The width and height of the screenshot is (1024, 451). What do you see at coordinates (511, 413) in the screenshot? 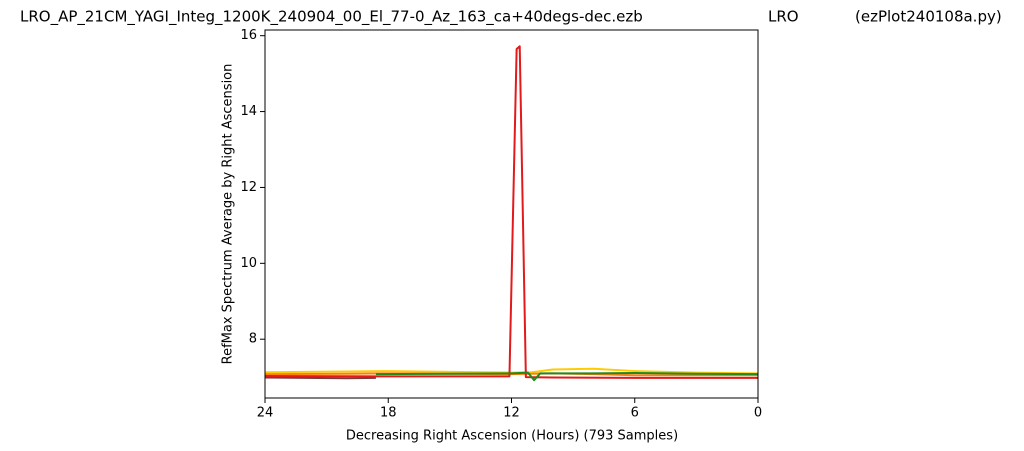
I see `x-tick-label: 12` at bounding box center [511, 413].